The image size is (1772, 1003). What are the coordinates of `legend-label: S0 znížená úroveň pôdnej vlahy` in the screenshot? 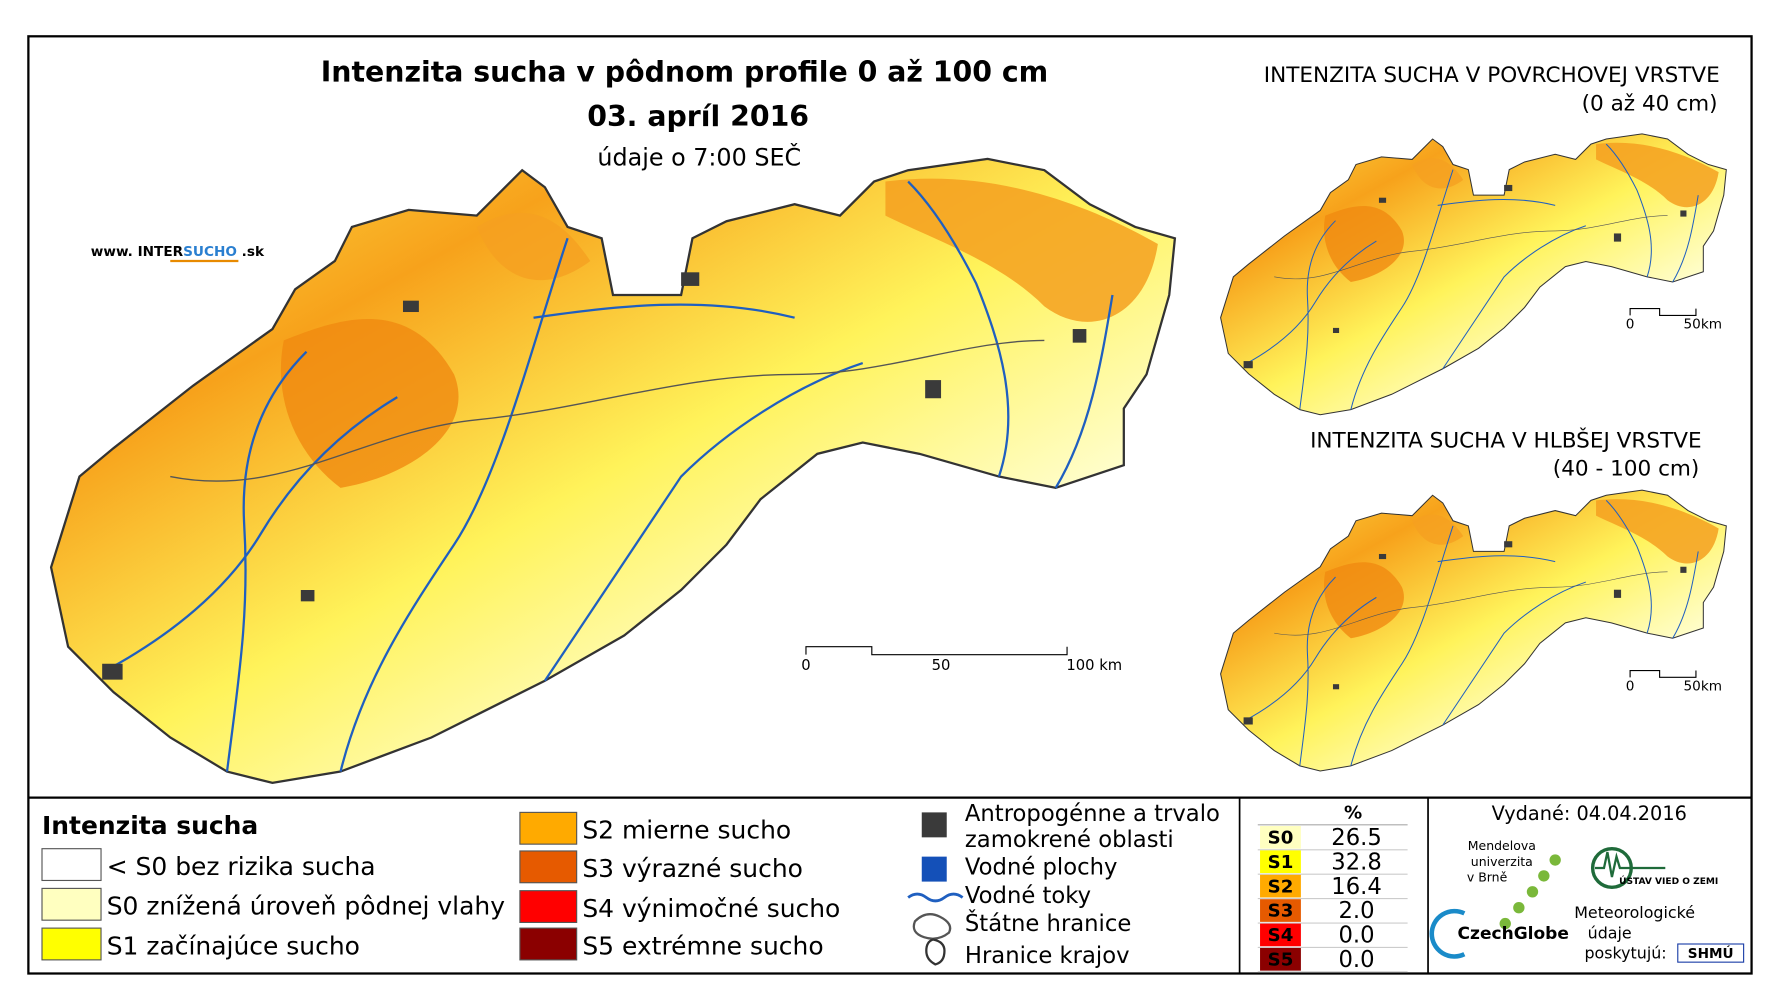 It's located at (306, 906).